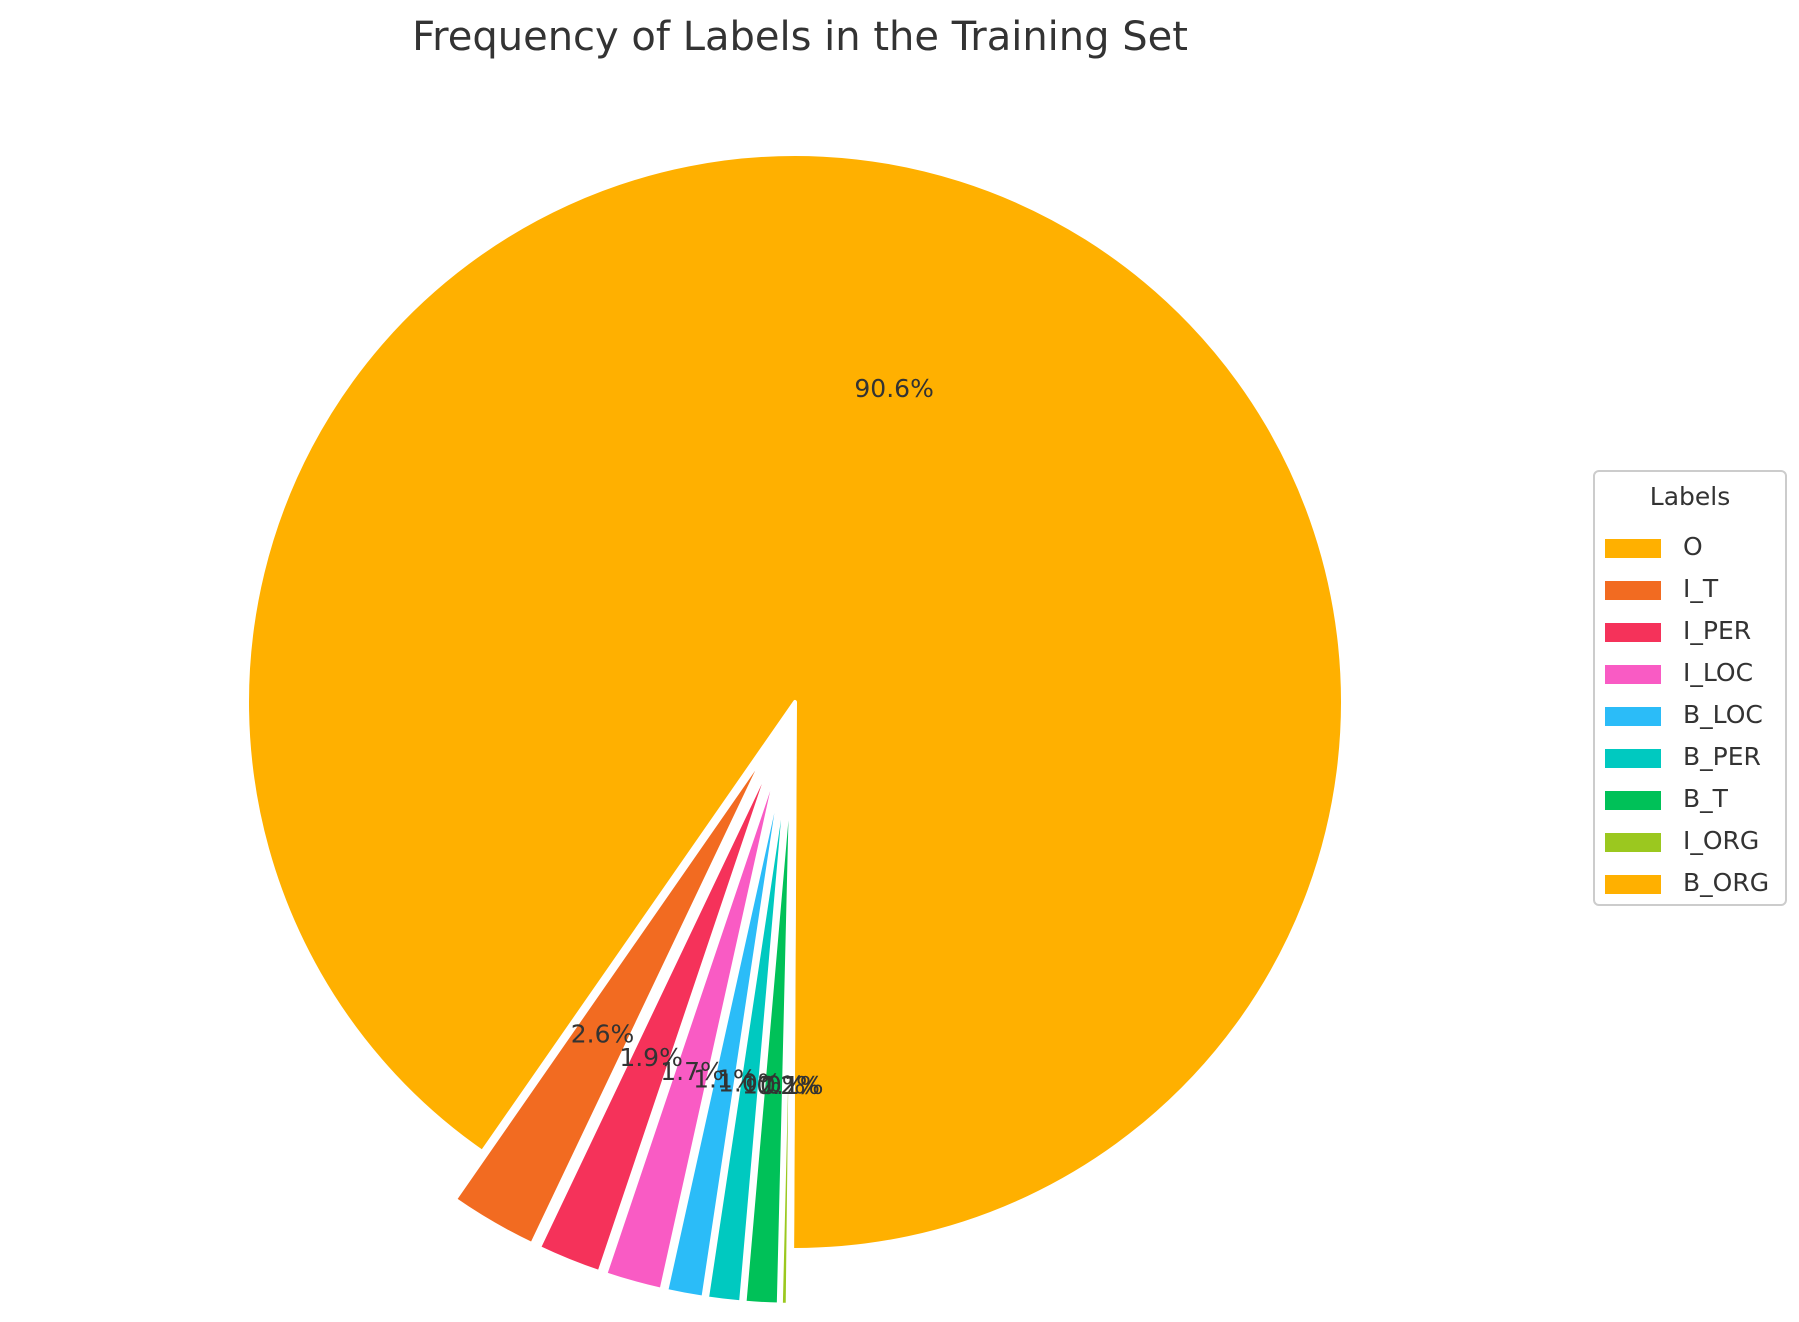 The height and width of the screenshot is (1322, 1799). What do you see at coordinates (750, 1082) in the screenshot?
I see `pie-label-b-per: 1.0%` at bounding box center [750, 1082].